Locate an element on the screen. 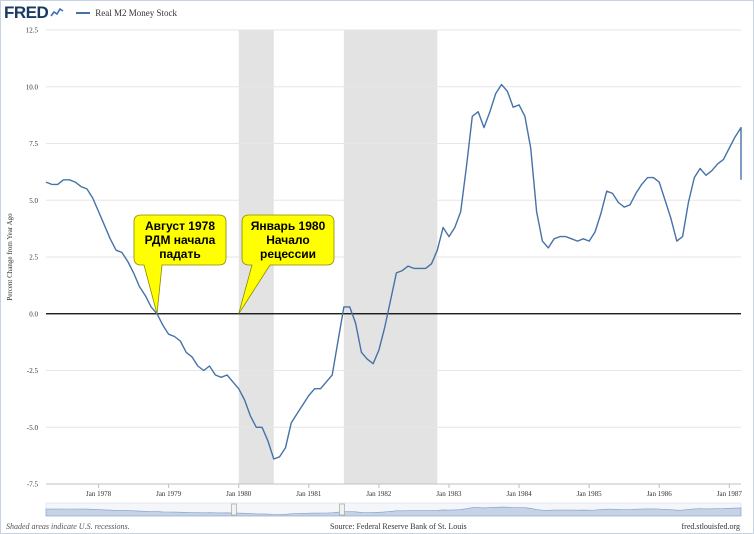 This screenshot has height=534, width=754. fred-logo: FRED is located at coordinates (34, 13).